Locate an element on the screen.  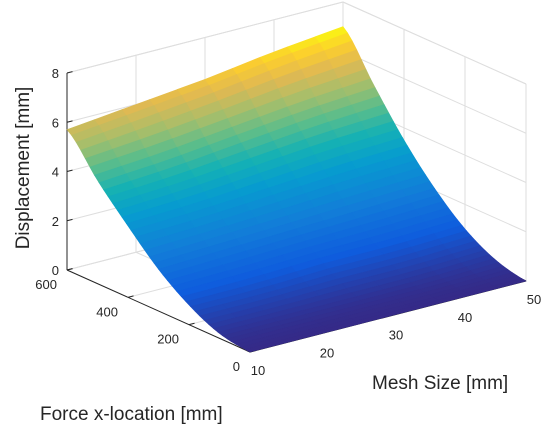
grid-line-z-side is located at coordinates (434, 92).